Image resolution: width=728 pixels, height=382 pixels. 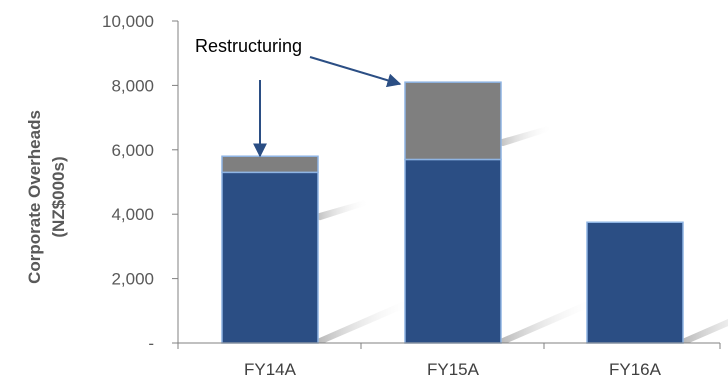 What do you see at coordinates (132, 279) in the screenshot?
I see `y-tick-label: 2,000` at bounding box center [132, 279].